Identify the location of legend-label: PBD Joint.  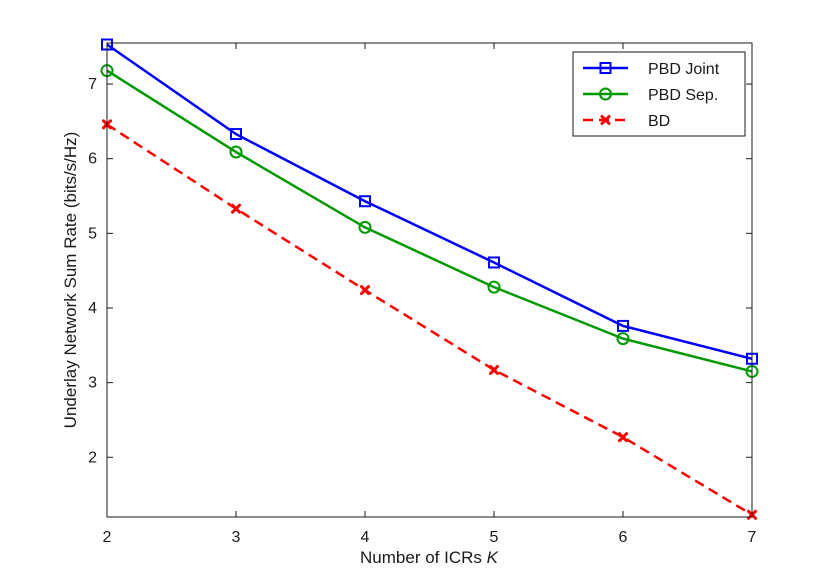
(684, 69).